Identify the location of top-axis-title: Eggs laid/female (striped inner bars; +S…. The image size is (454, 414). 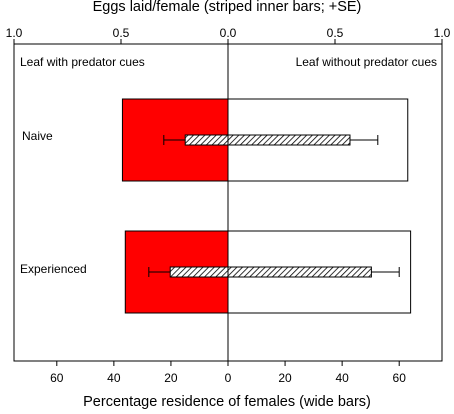
(227, 7).